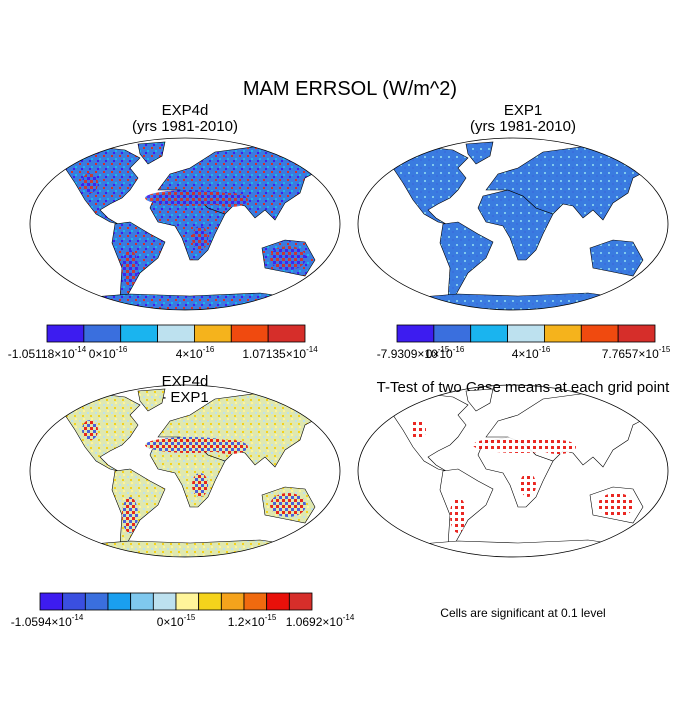  Describe the element at coordinates (185, 397) in the screenshot. I see `panel-title: - EXP1` at that location.